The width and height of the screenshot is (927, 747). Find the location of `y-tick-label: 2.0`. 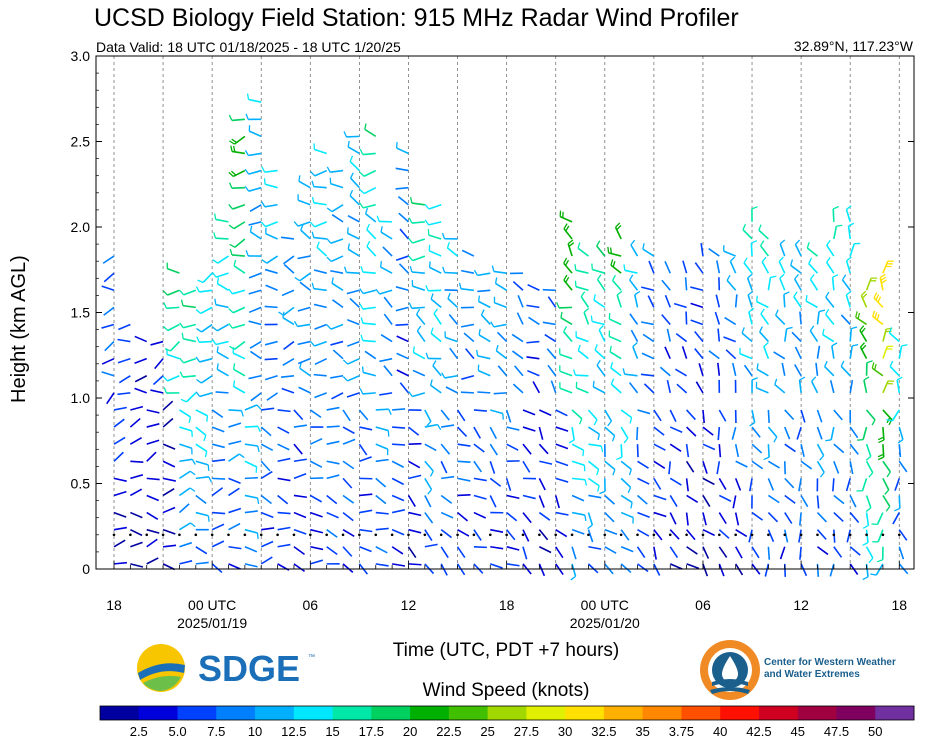

y-tick-label: 2.0 is located at coordinates (81, 227).